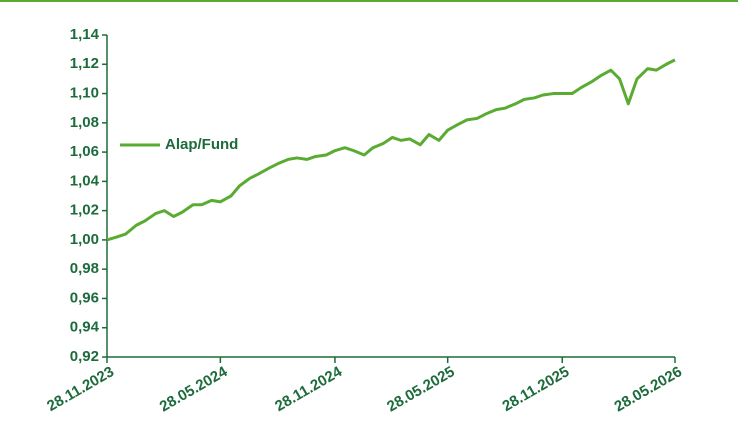  Describe the element at coordinates (85, 180) in the screenshot. I see `y-tick-label: 1,04` at that location.